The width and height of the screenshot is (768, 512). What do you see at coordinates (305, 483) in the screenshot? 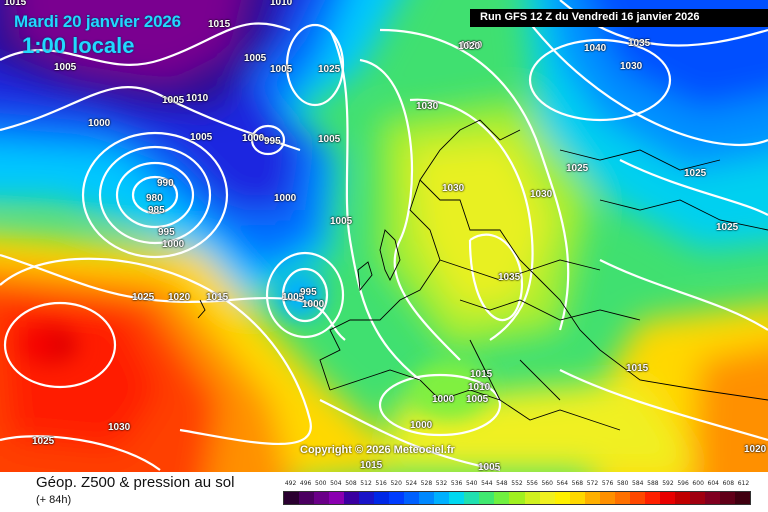
I see `legend-label: 496` at bounding box center [305, 483].